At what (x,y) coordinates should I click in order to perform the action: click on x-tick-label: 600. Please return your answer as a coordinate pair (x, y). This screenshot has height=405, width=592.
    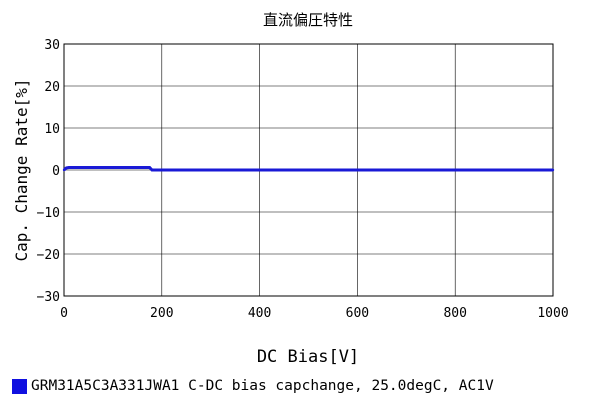
    Looking at the image, I should click on (357, 313).